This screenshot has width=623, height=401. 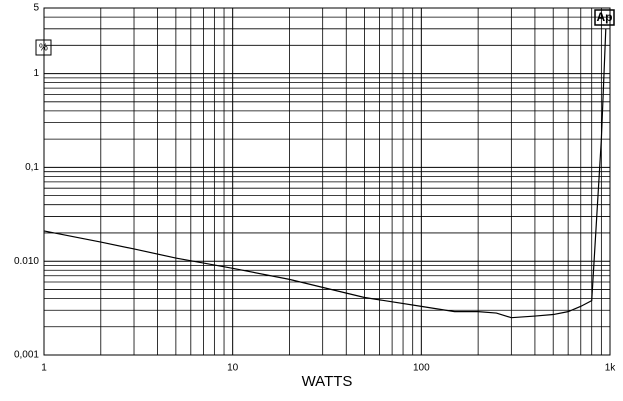 I want to click on y-tick-label: 0.010, so click(x=26, y=261).